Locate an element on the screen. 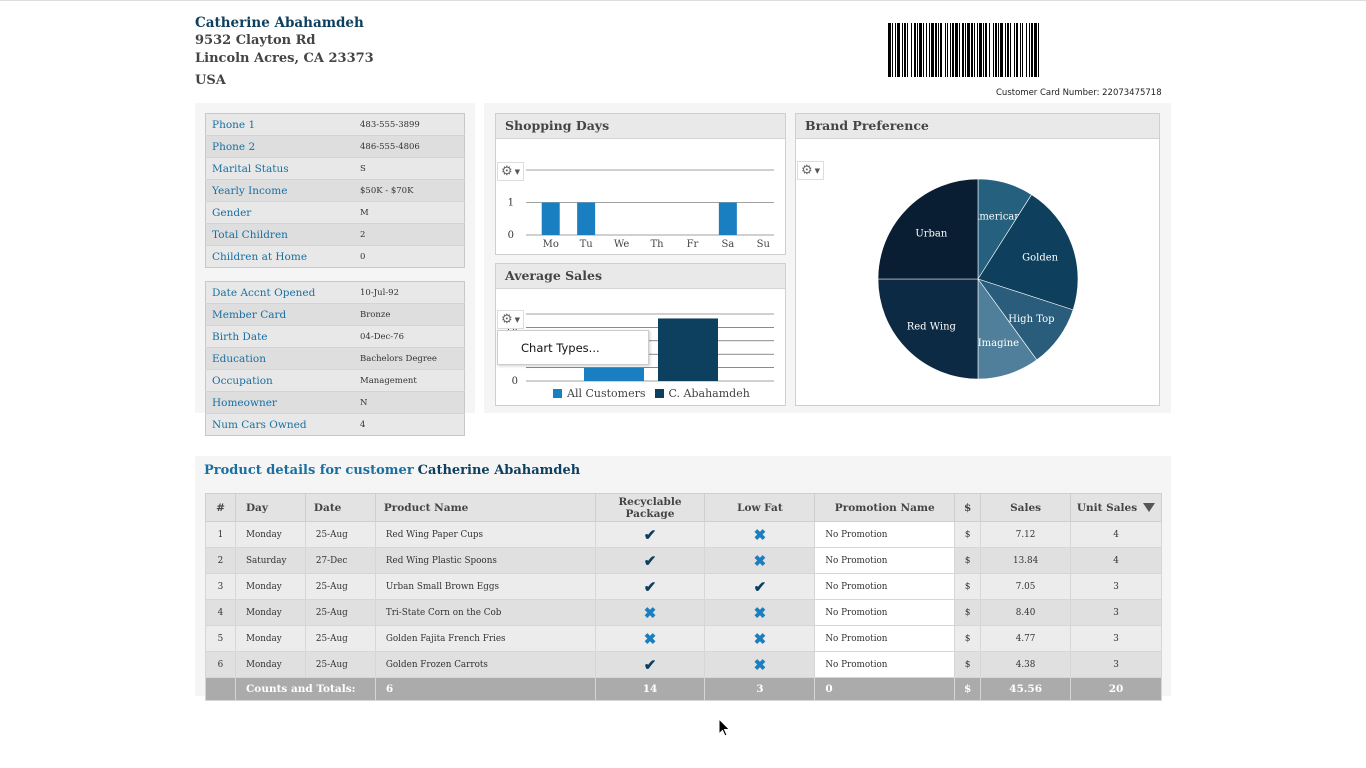 This screenshot has height=768, width=1366. row-number: 4 is located at coordinates (220, 612).